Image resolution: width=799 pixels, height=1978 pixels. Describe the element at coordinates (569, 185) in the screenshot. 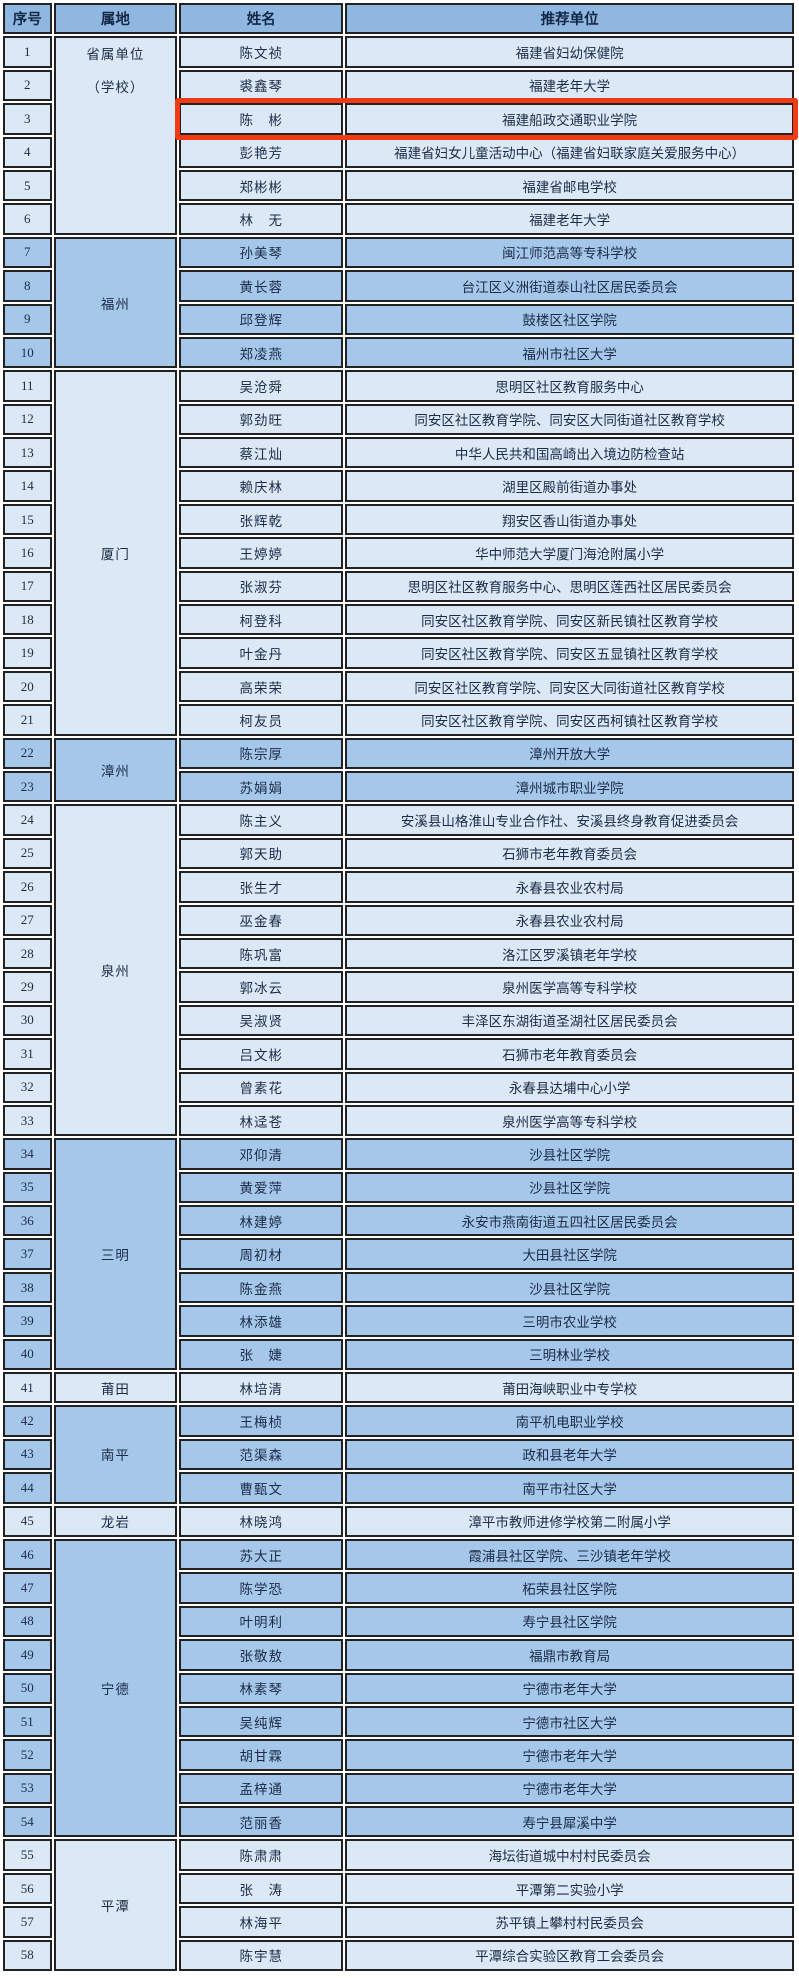

I see `unit-cell: 福建省邮电学校` at that location.